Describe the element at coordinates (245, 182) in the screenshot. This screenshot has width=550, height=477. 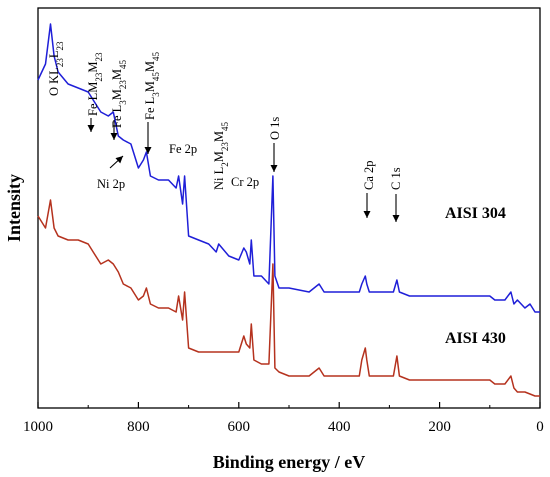
I see `annotation-cr-2p: Cr 2p` at that location.